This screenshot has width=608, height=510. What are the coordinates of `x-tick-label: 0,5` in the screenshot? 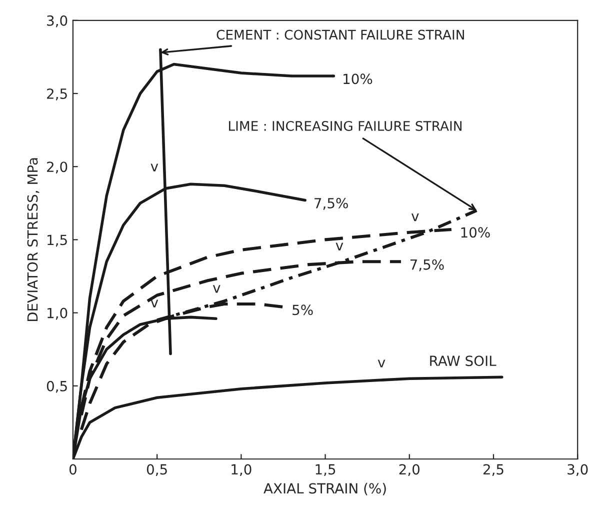 It's located at (156, 470).